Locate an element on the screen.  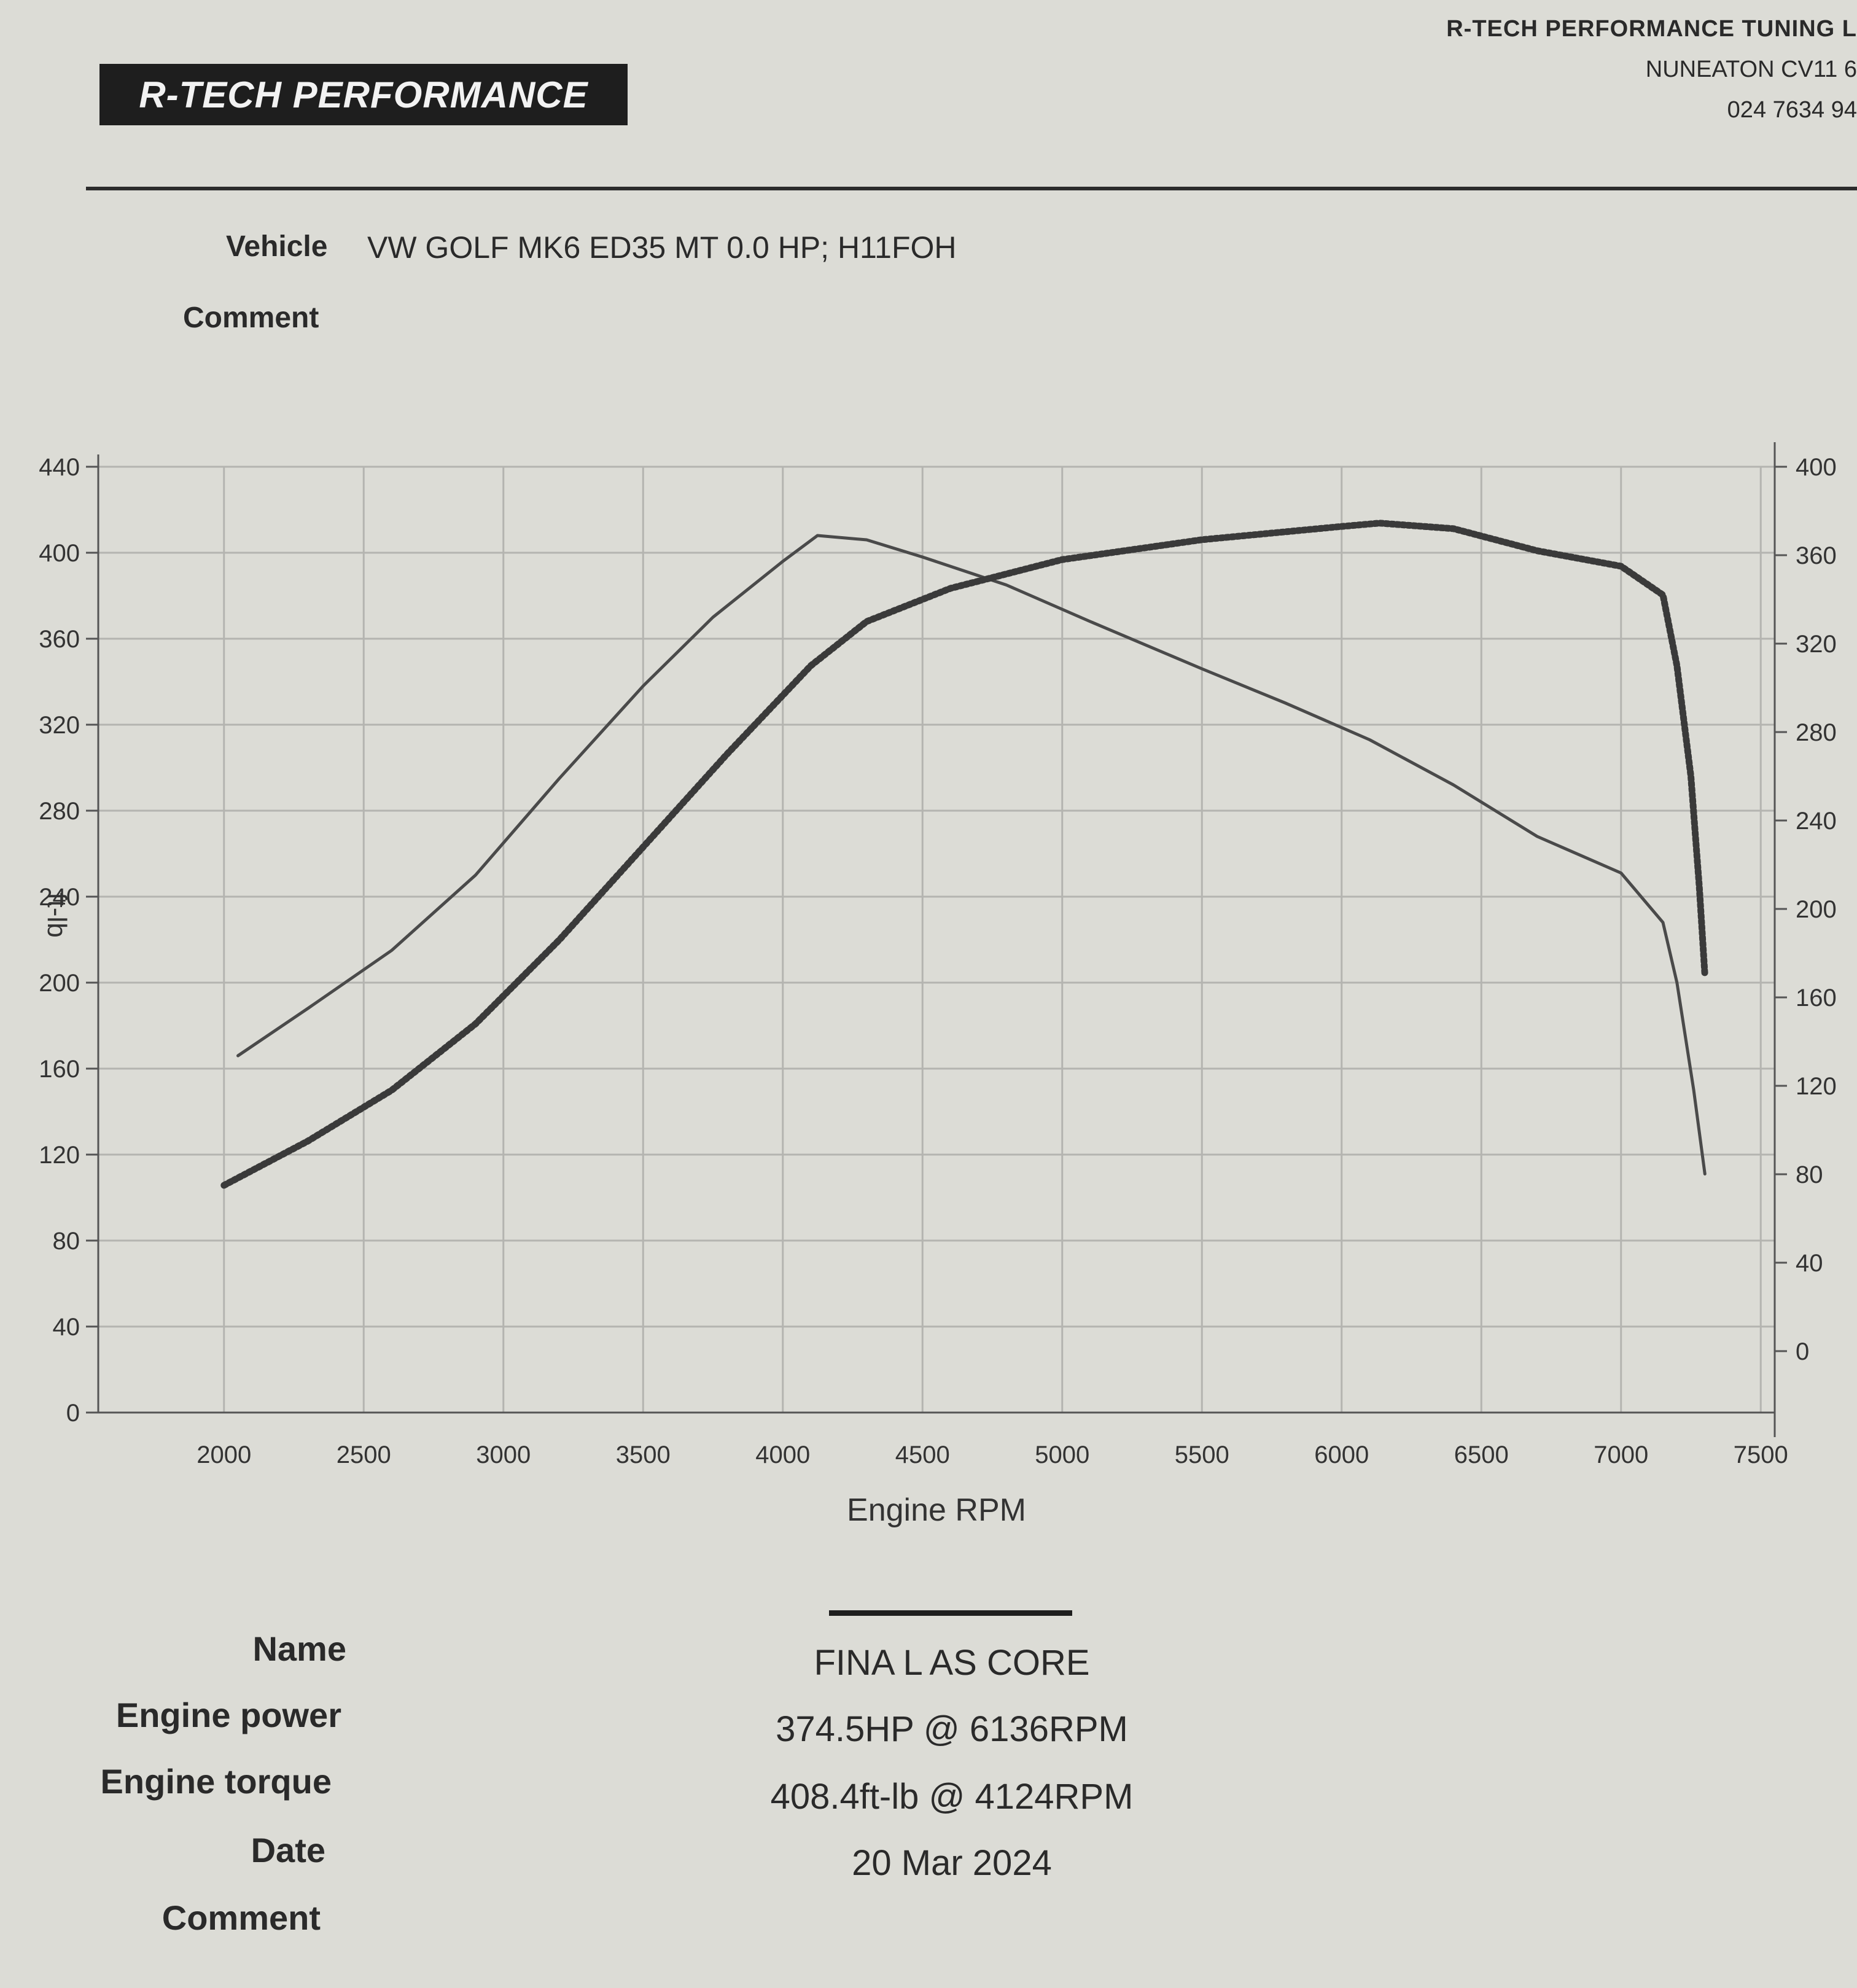
y-tick-label: 200 is located at coordinates (59, 984).